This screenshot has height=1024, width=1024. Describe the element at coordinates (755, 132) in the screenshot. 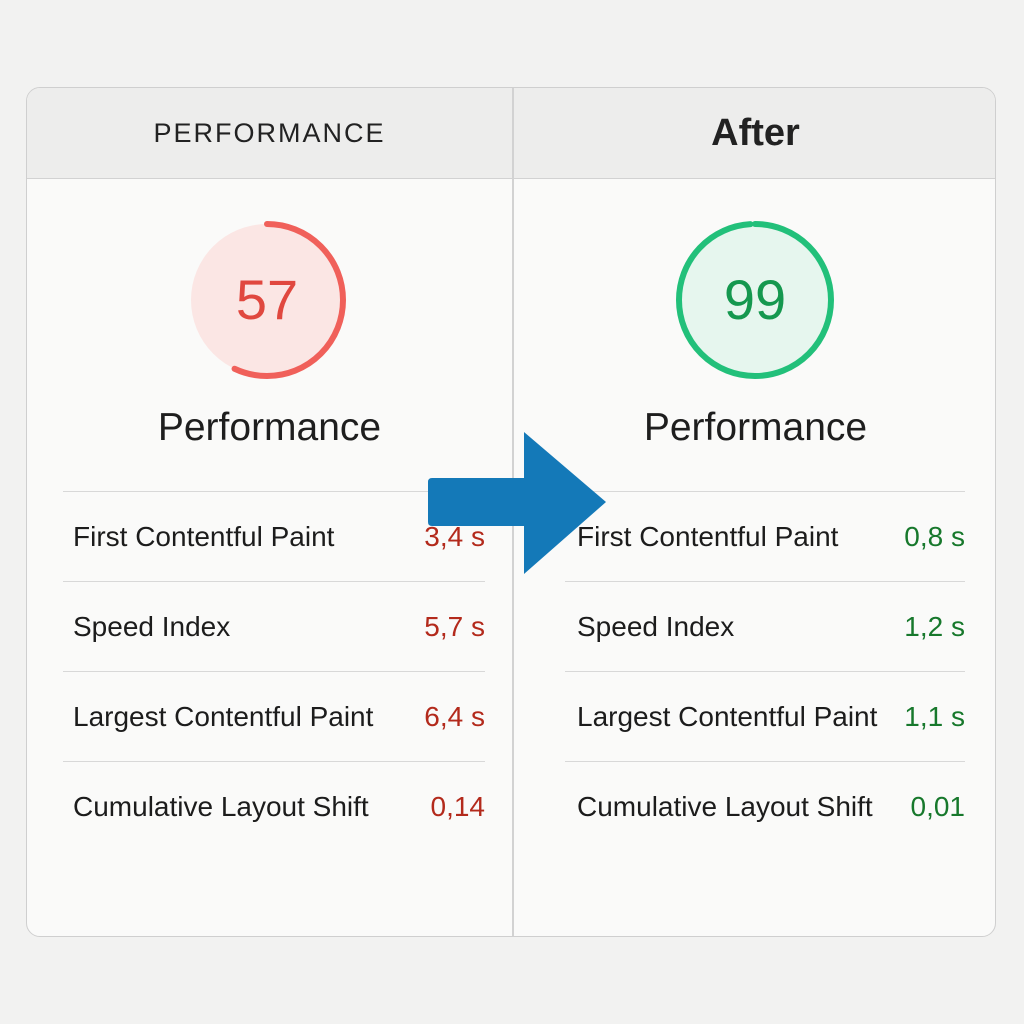

I see `after-heading: After` at that location.